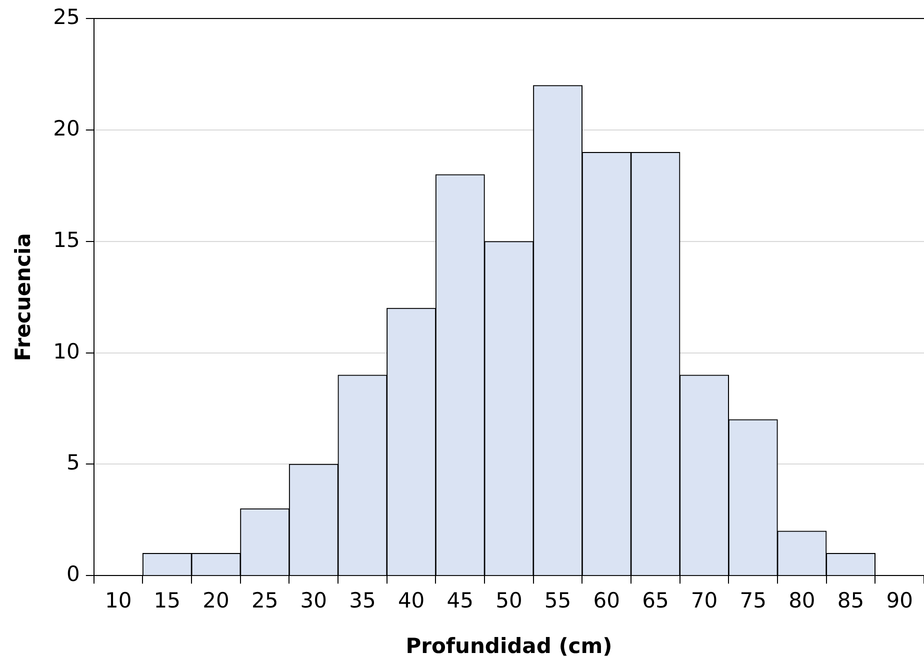  What do you see at coordinates (66, 17) in the screenshot?
I see `y-tick-label: 25` at bounding box center [66, 17].